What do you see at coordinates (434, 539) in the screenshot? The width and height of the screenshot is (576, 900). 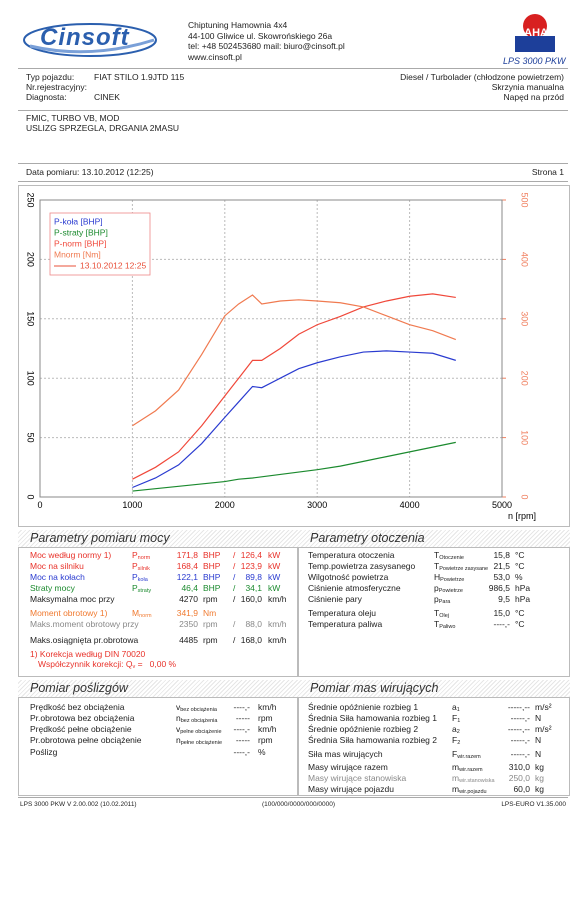 I see `section-header` at bounding box center [434, 539].